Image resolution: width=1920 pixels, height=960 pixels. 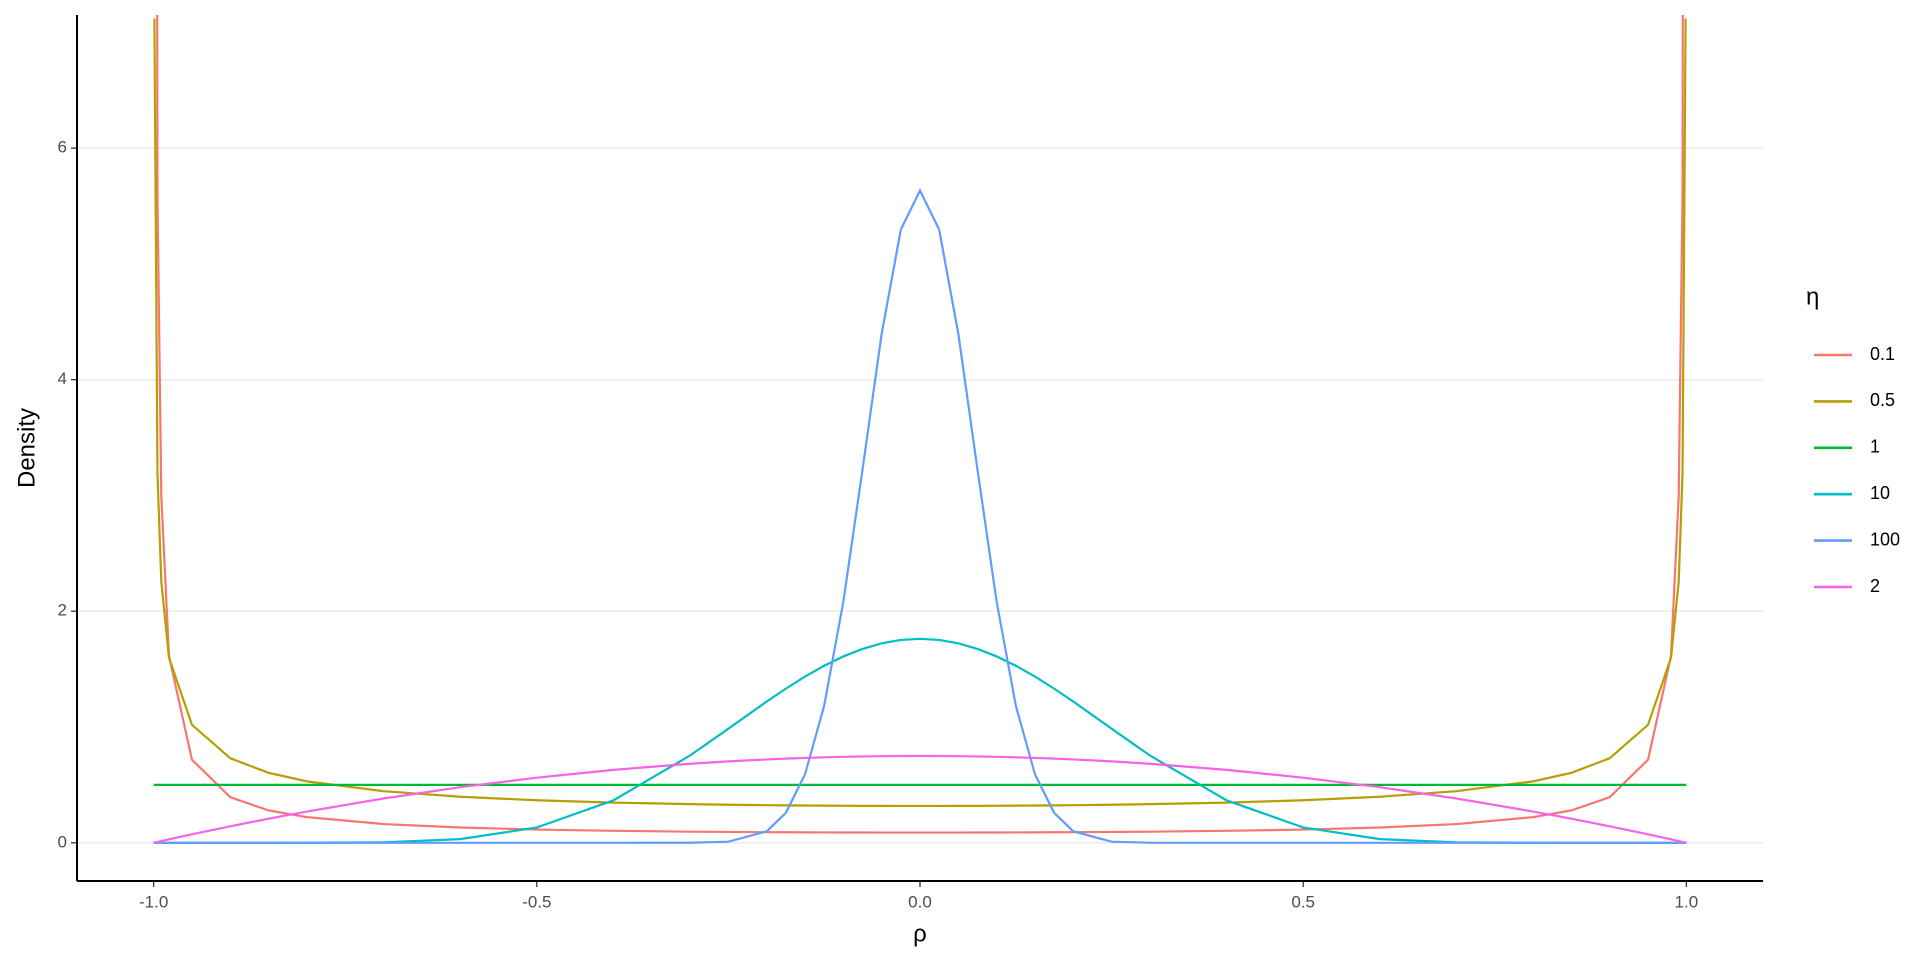 What do you see at coordinates (1875, 447) in the screenshot?
I see `legend-label: 1` at bounding box center [1875, 447].